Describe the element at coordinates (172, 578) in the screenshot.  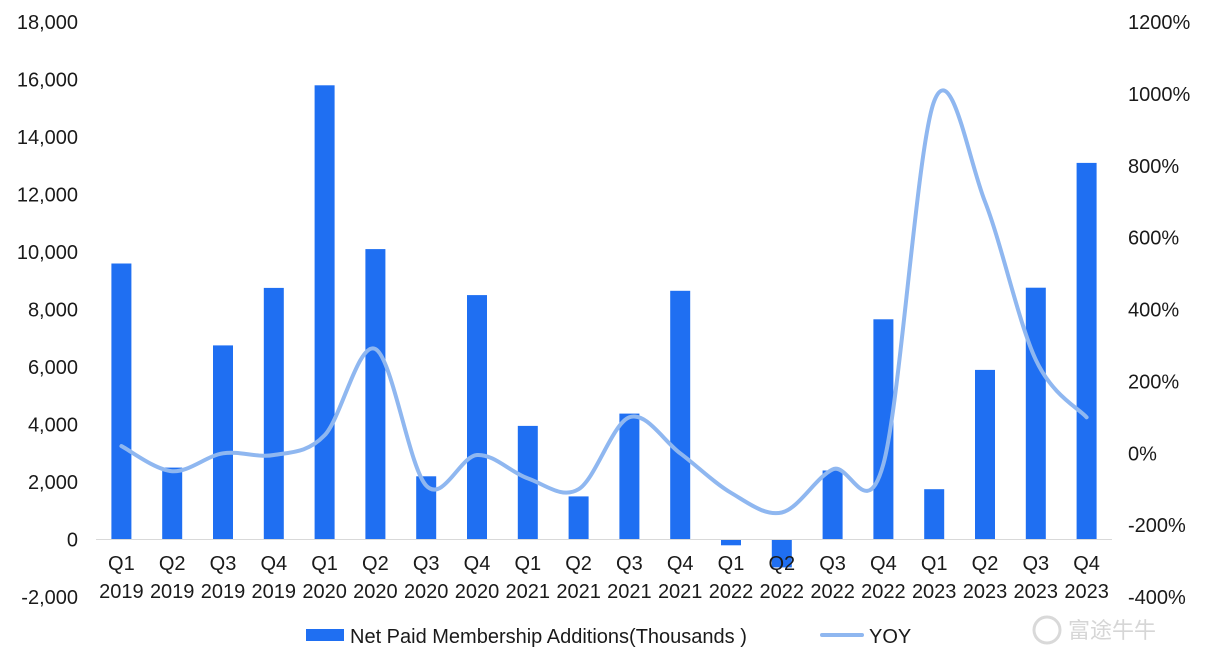
I see `x-tick-label: Q2 2019` at that location.